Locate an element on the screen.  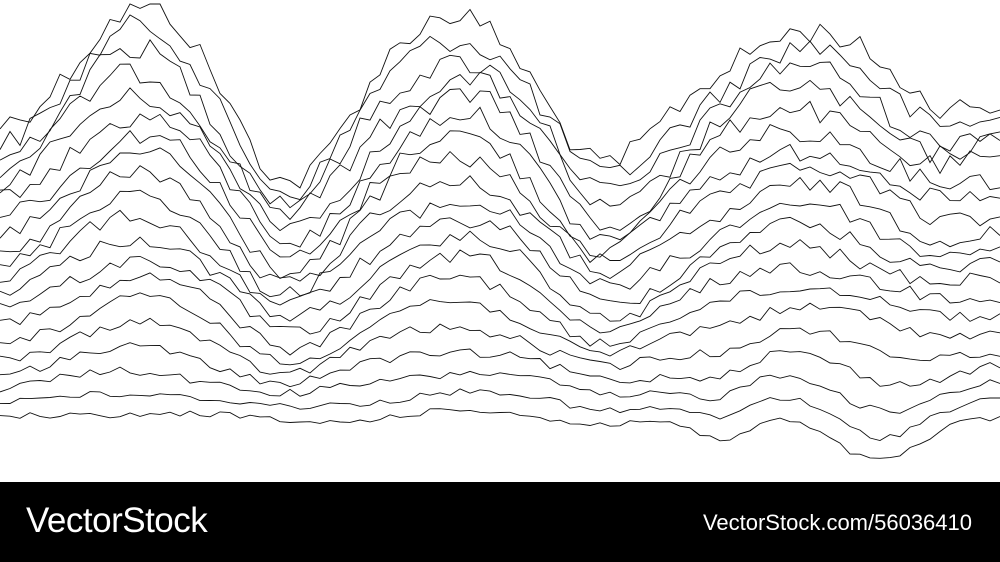
image-id-text: VectorStock.com/56036410 is located at coordinates (837, 522).